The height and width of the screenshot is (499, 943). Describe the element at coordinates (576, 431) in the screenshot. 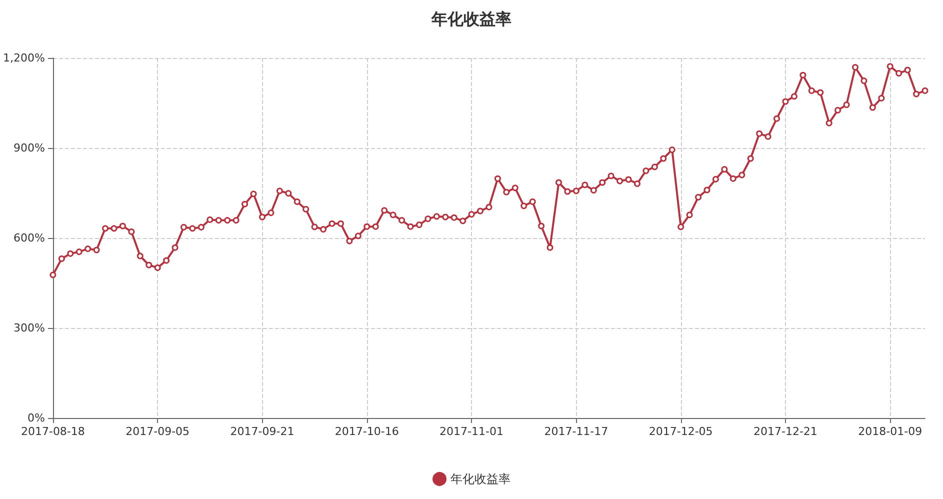

I see `x-tick-label: 2017-11-17` at that location.